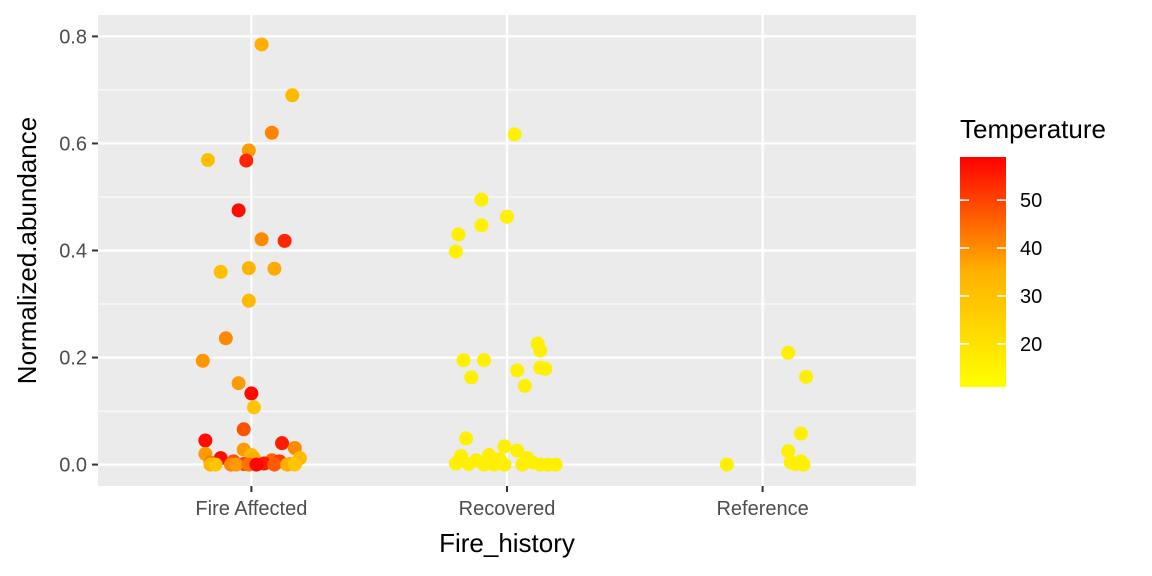  What do you see at coordinates (27, 250) in the screenshot?
I see `y-axis-title: Normalized.abundance` at bounding box center [27, 250].